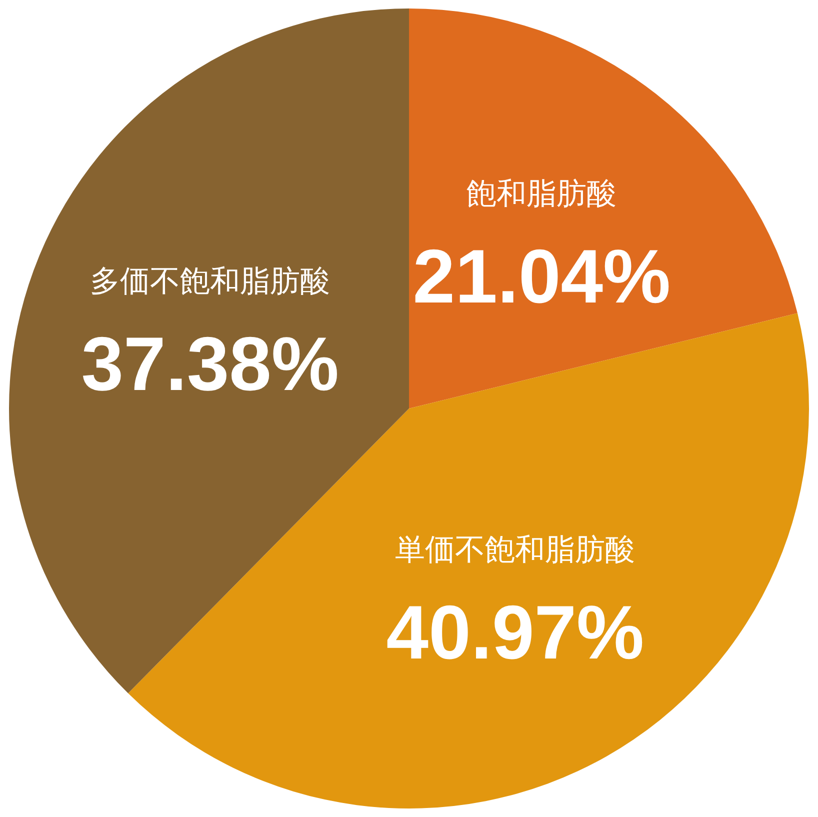 The height and width of the screenshot is (817, 818). I want to click on data-label: 37.38%, so click(210, 364).